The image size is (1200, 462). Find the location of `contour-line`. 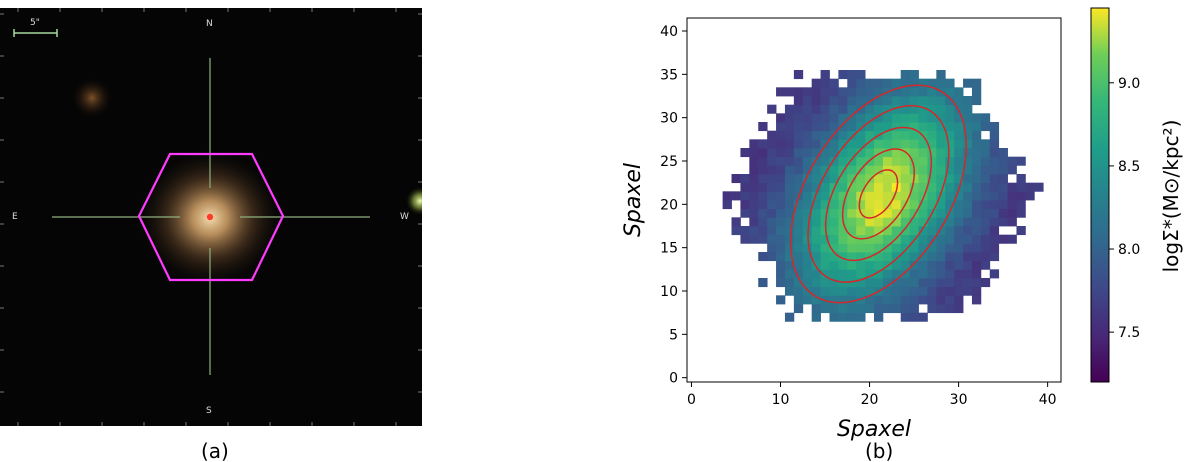

contour-line is located at coordinates (878, 193).